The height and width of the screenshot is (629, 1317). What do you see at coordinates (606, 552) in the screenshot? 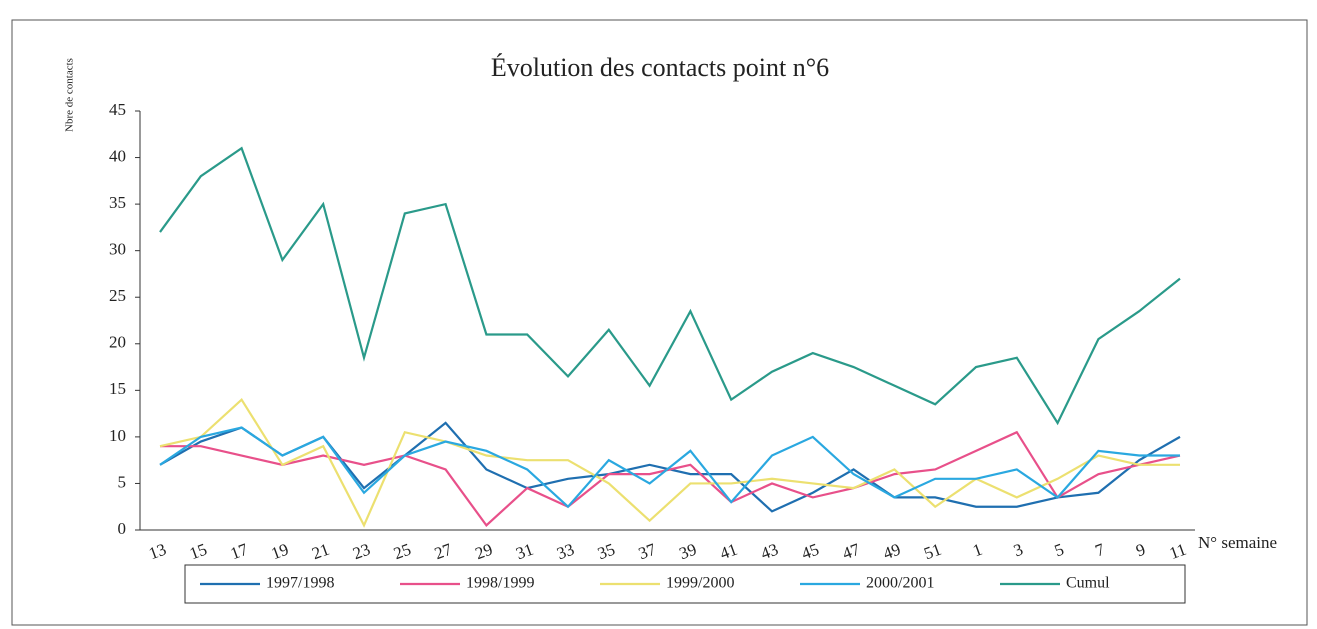
I see `x-tick-label: 35` at bounding box center [606, 552].